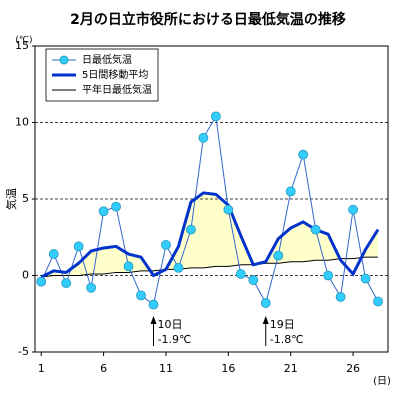 This screenshot has width=400, height=400. I want to click on annotation: -1.8℃, so click(287, 339).